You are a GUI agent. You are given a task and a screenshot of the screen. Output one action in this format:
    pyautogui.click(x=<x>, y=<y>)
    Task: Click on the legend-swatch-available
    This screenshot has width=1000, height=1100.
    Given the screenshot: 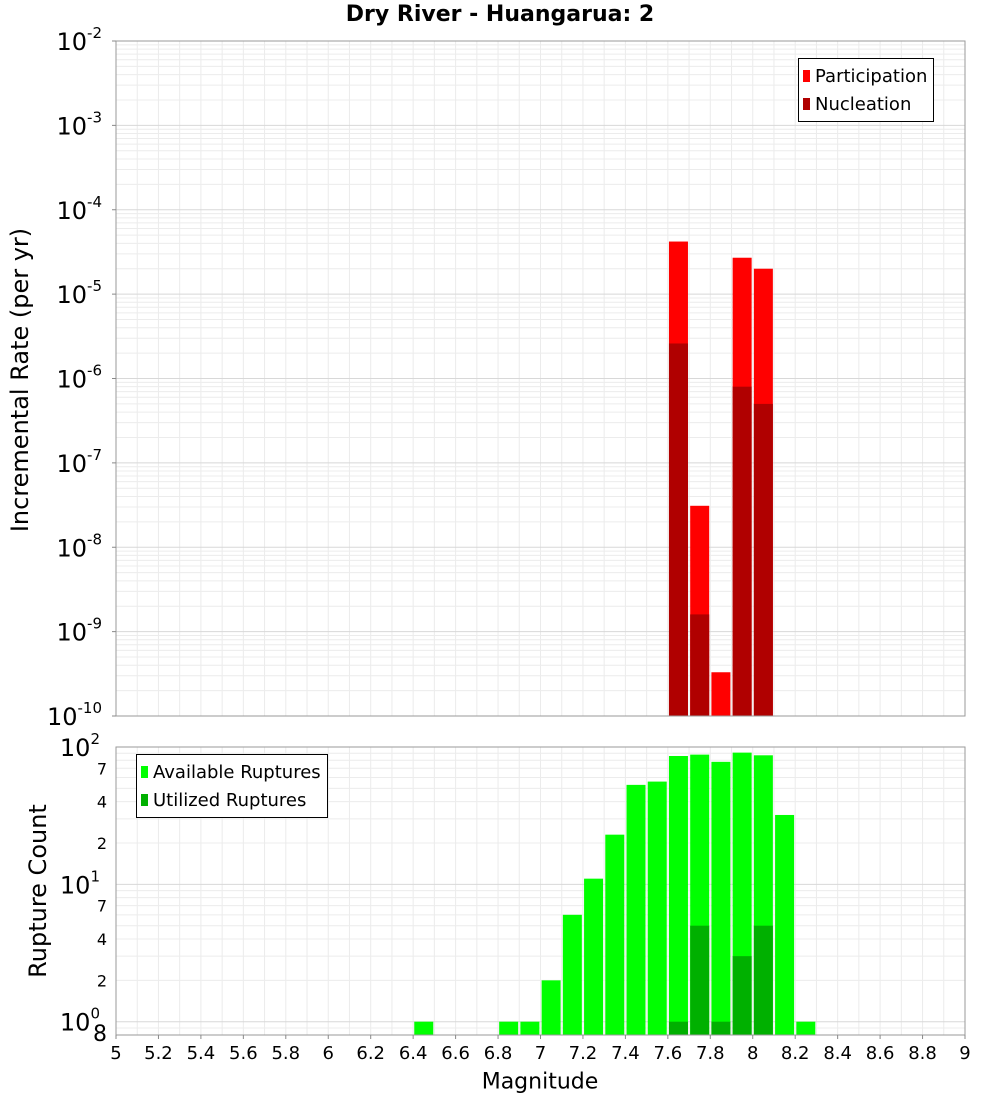 What is the action you would take?
    pyautogui.click(x=144, y=772)
    